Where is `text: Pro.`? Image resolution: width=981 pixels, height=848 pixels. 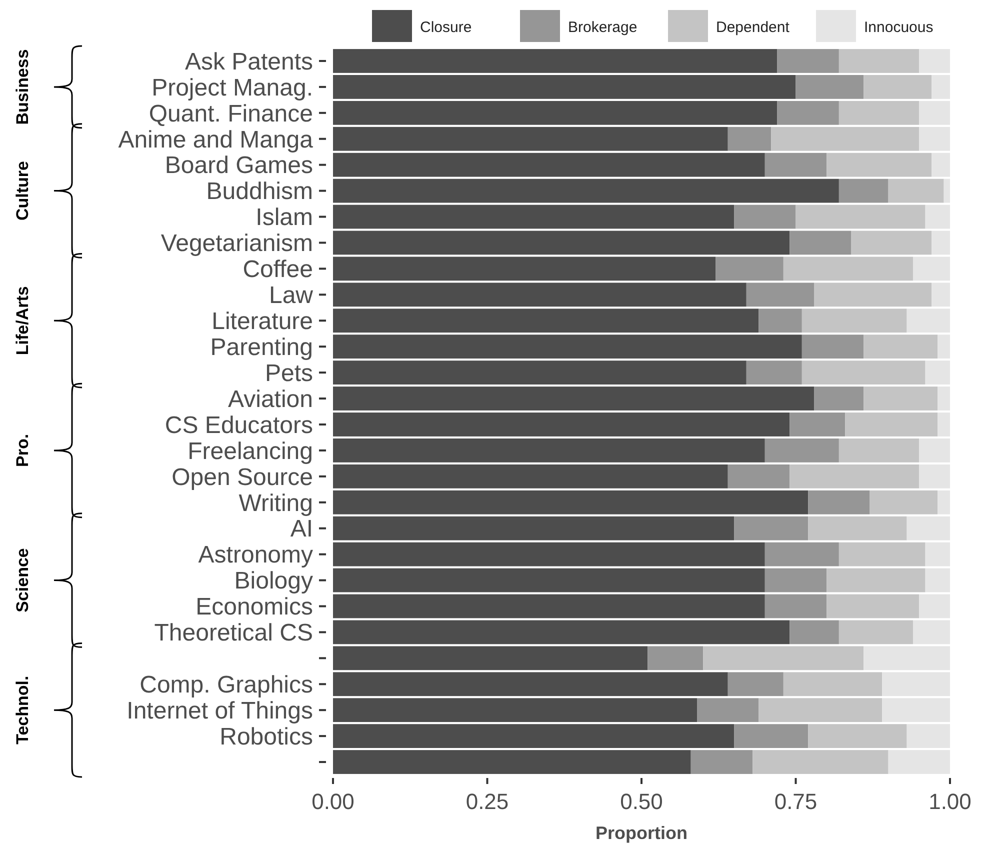 text: Pro. is located at coordinates (22, 450).